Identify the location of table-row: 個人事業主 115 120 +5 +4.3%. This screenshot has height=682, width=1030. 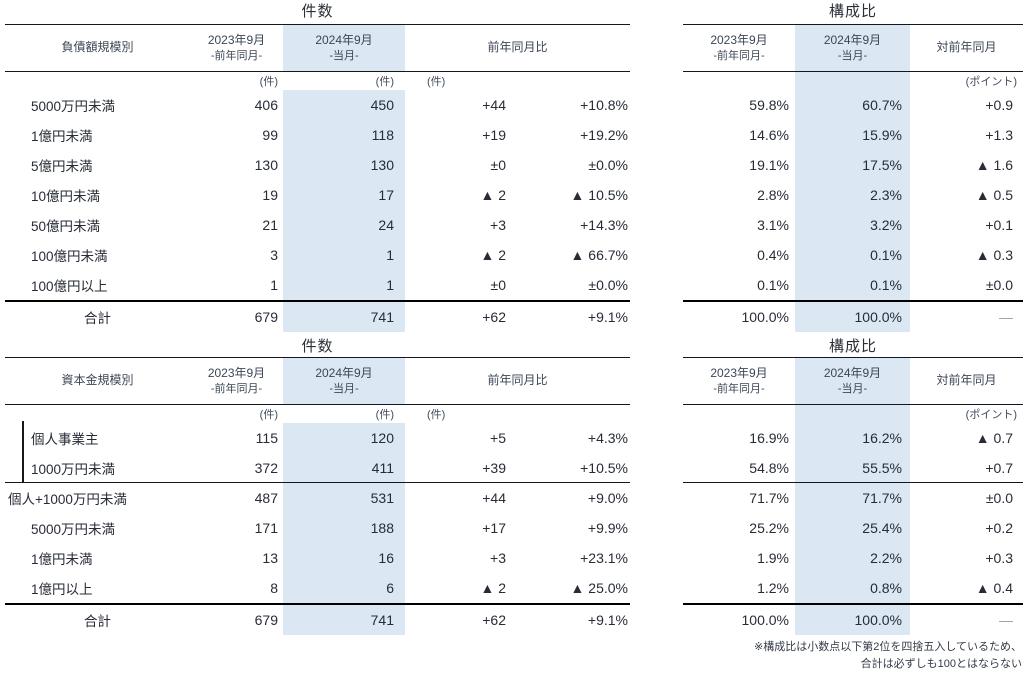
(317, 438).